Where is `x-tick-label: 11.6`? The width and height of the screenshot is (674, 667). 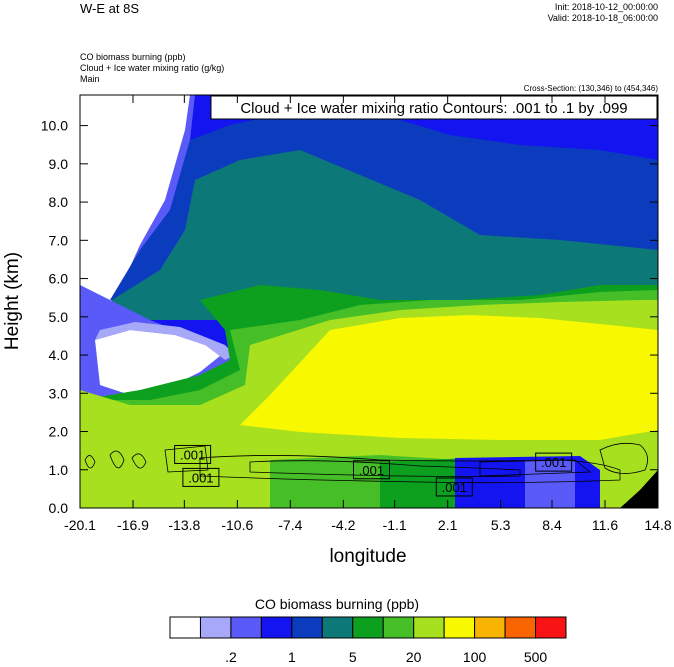 x-tick-label: 11.6 is located at coordinates (605, 525).